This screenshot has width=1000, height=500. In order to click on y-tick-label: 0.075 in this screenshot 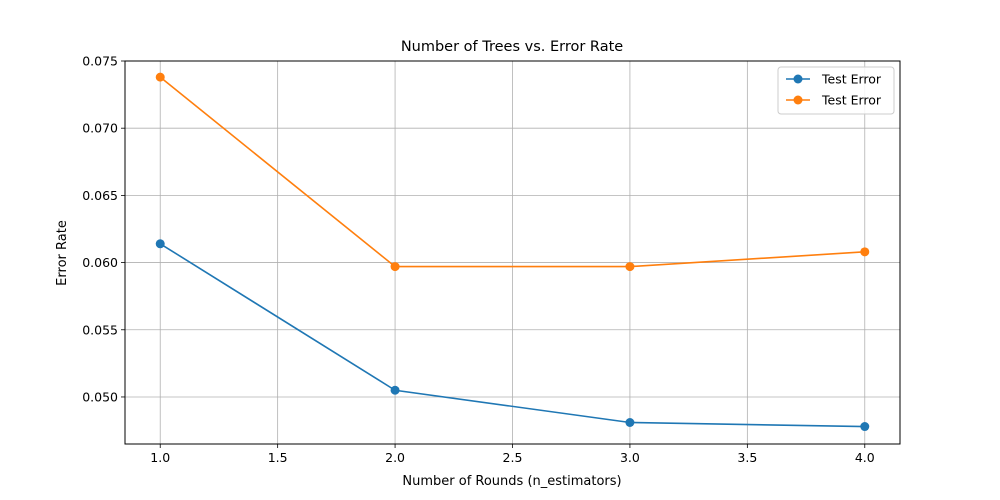, I will do `click(100, 61)`.